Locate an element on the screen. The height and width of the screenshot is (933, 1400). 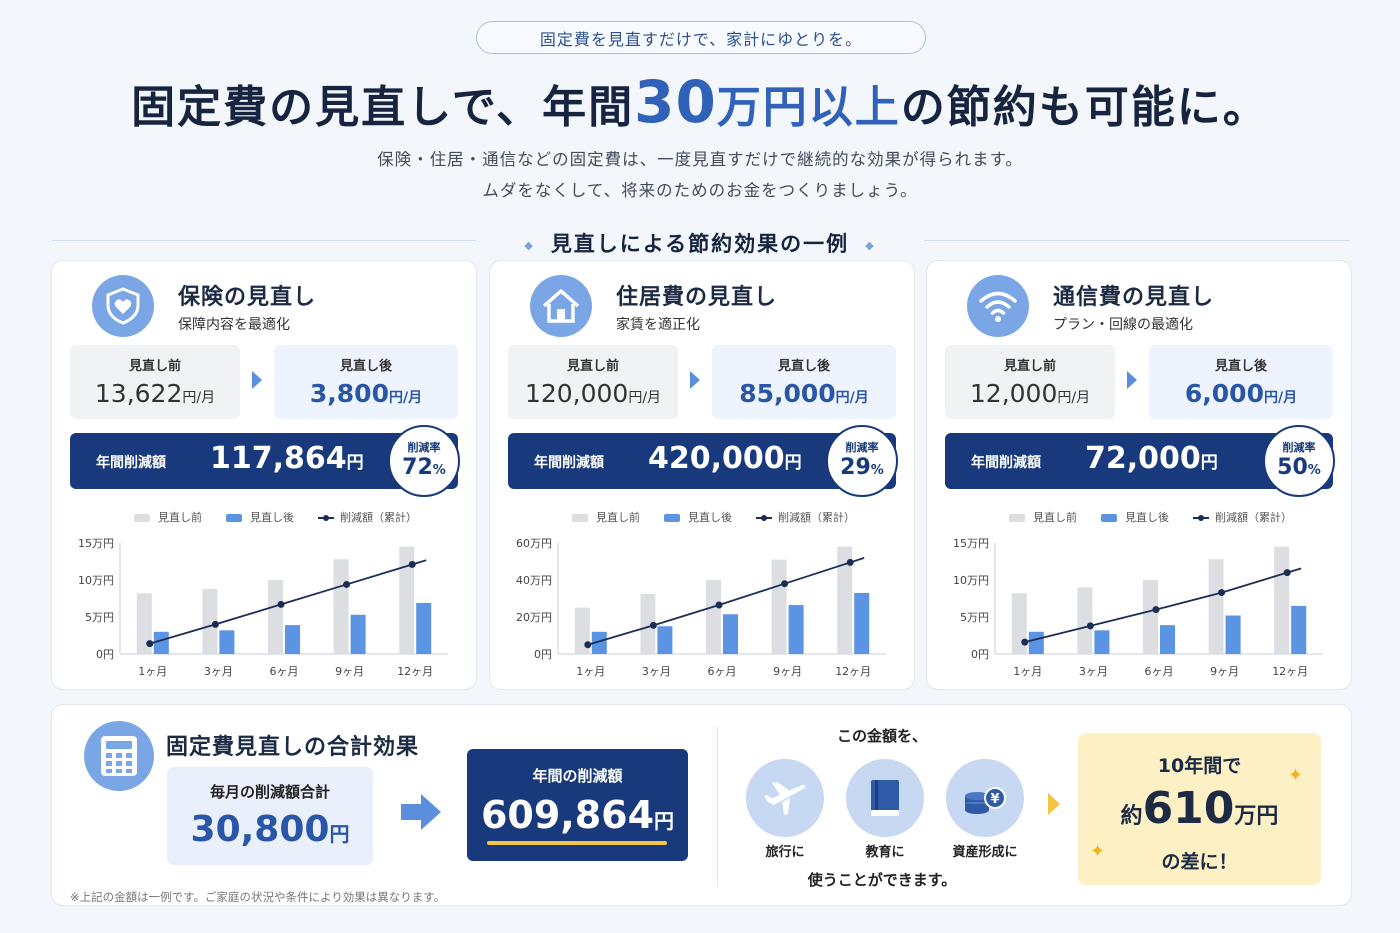
after-number: 85,000 is located at coordinates (787, 393).